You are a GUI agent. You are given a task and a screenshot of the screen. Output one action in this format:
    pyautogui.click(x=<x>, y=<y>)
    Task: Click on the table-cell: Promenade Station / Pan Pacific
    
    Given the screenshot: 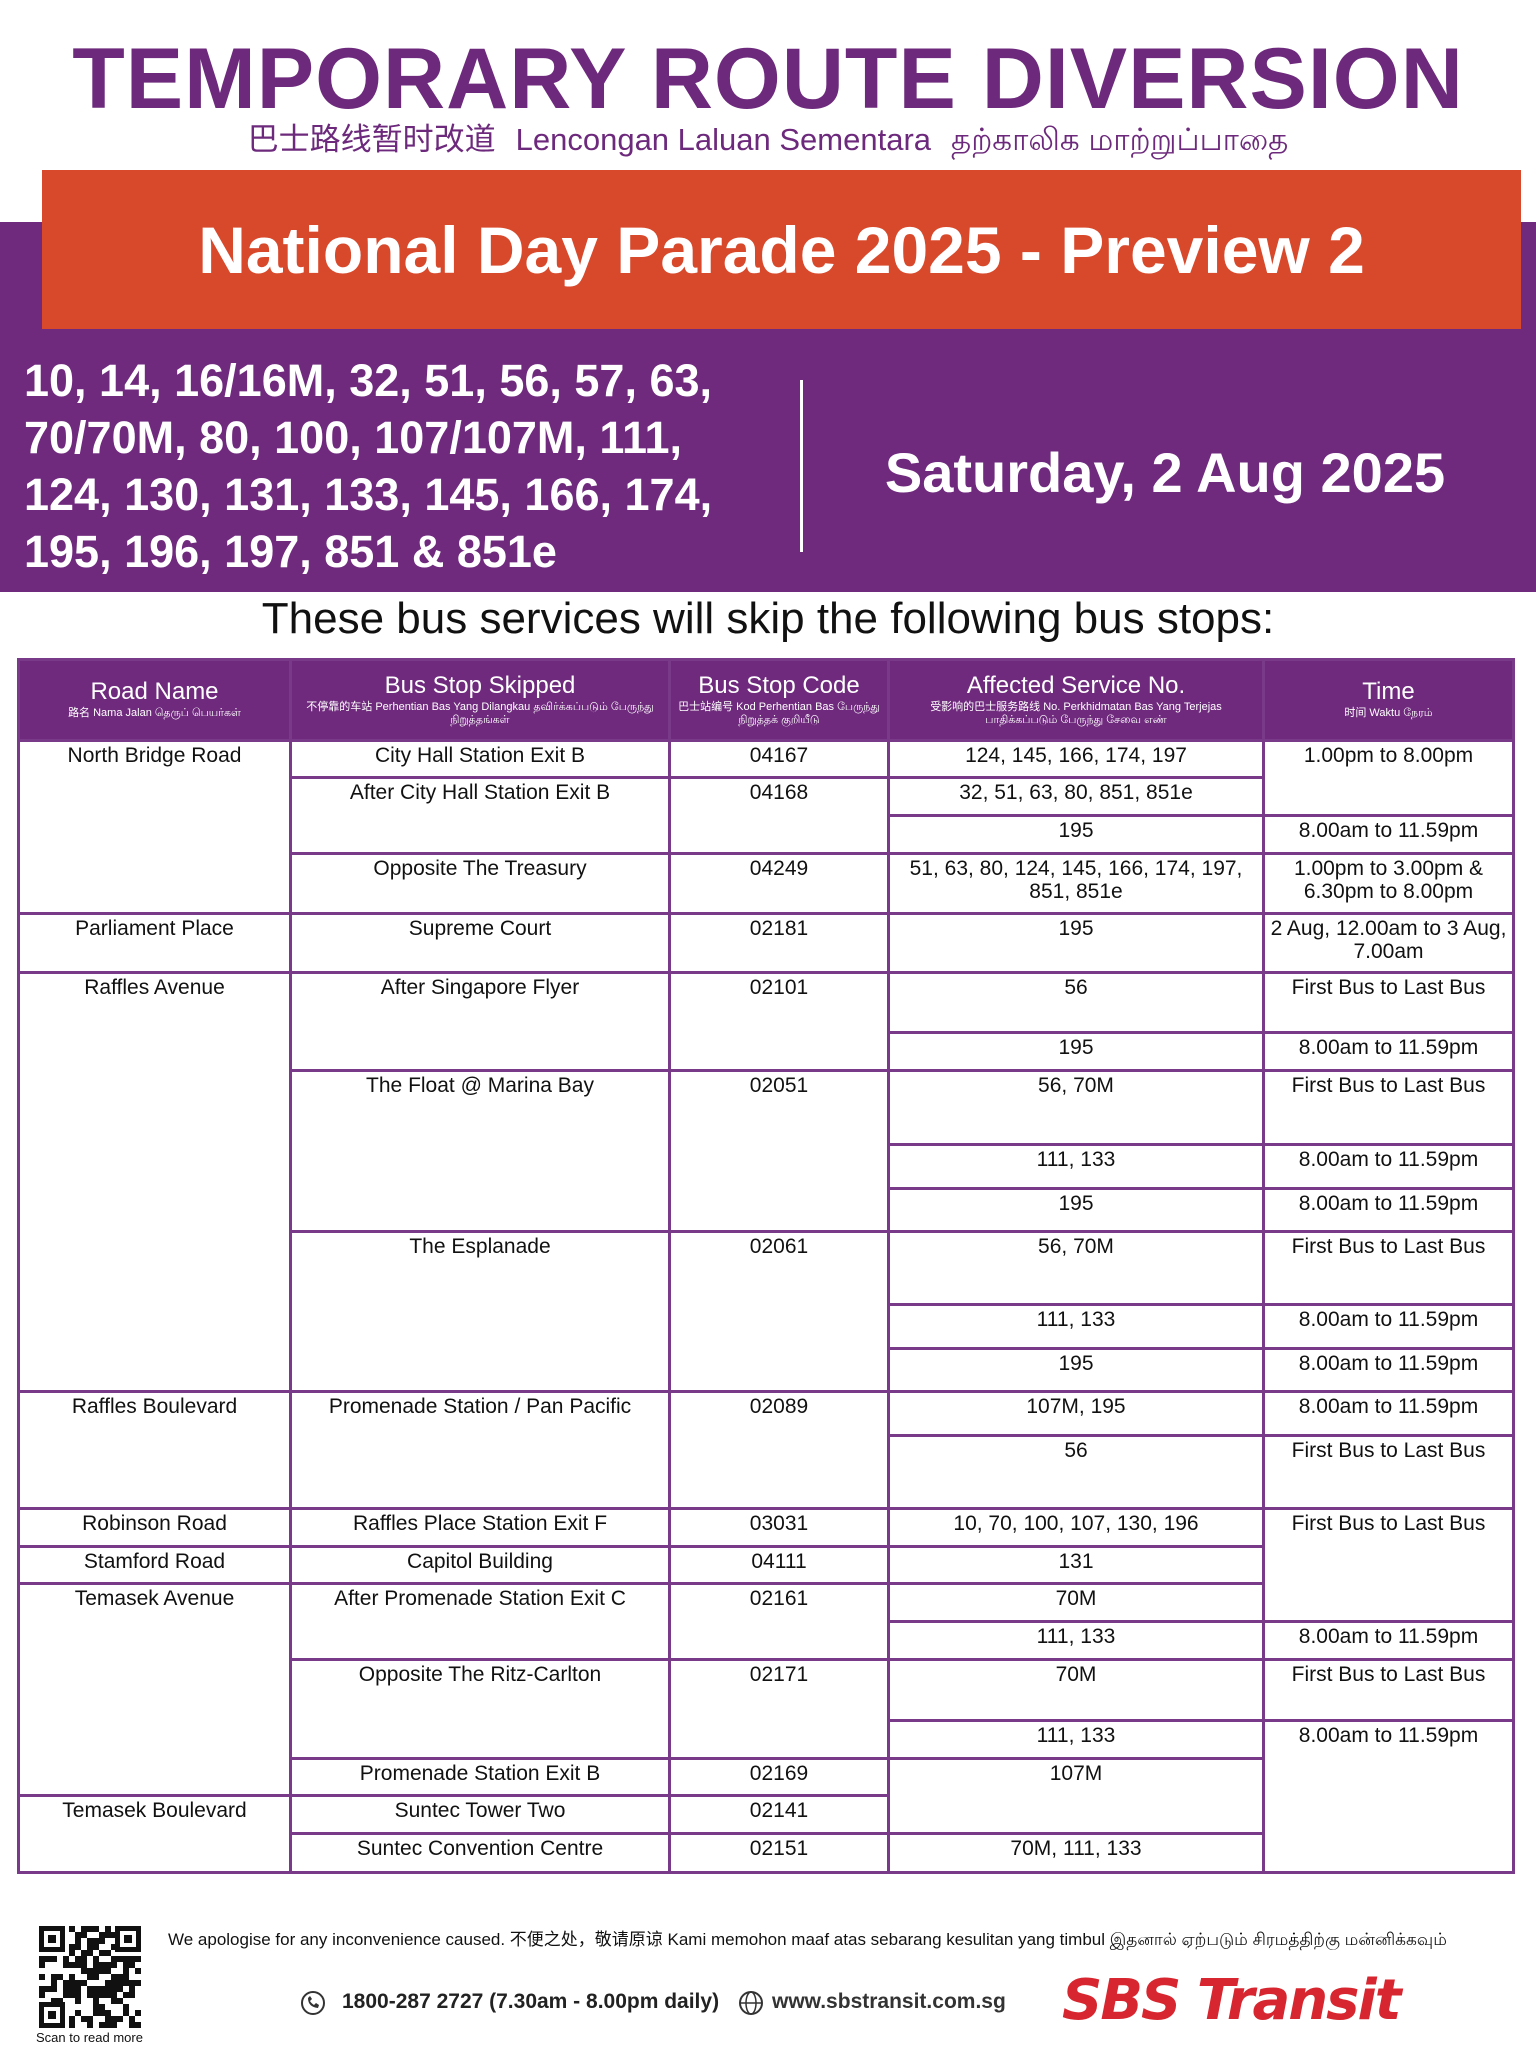 What is the action you would take?
    pyautogui.click(x=480, y=1450)
    